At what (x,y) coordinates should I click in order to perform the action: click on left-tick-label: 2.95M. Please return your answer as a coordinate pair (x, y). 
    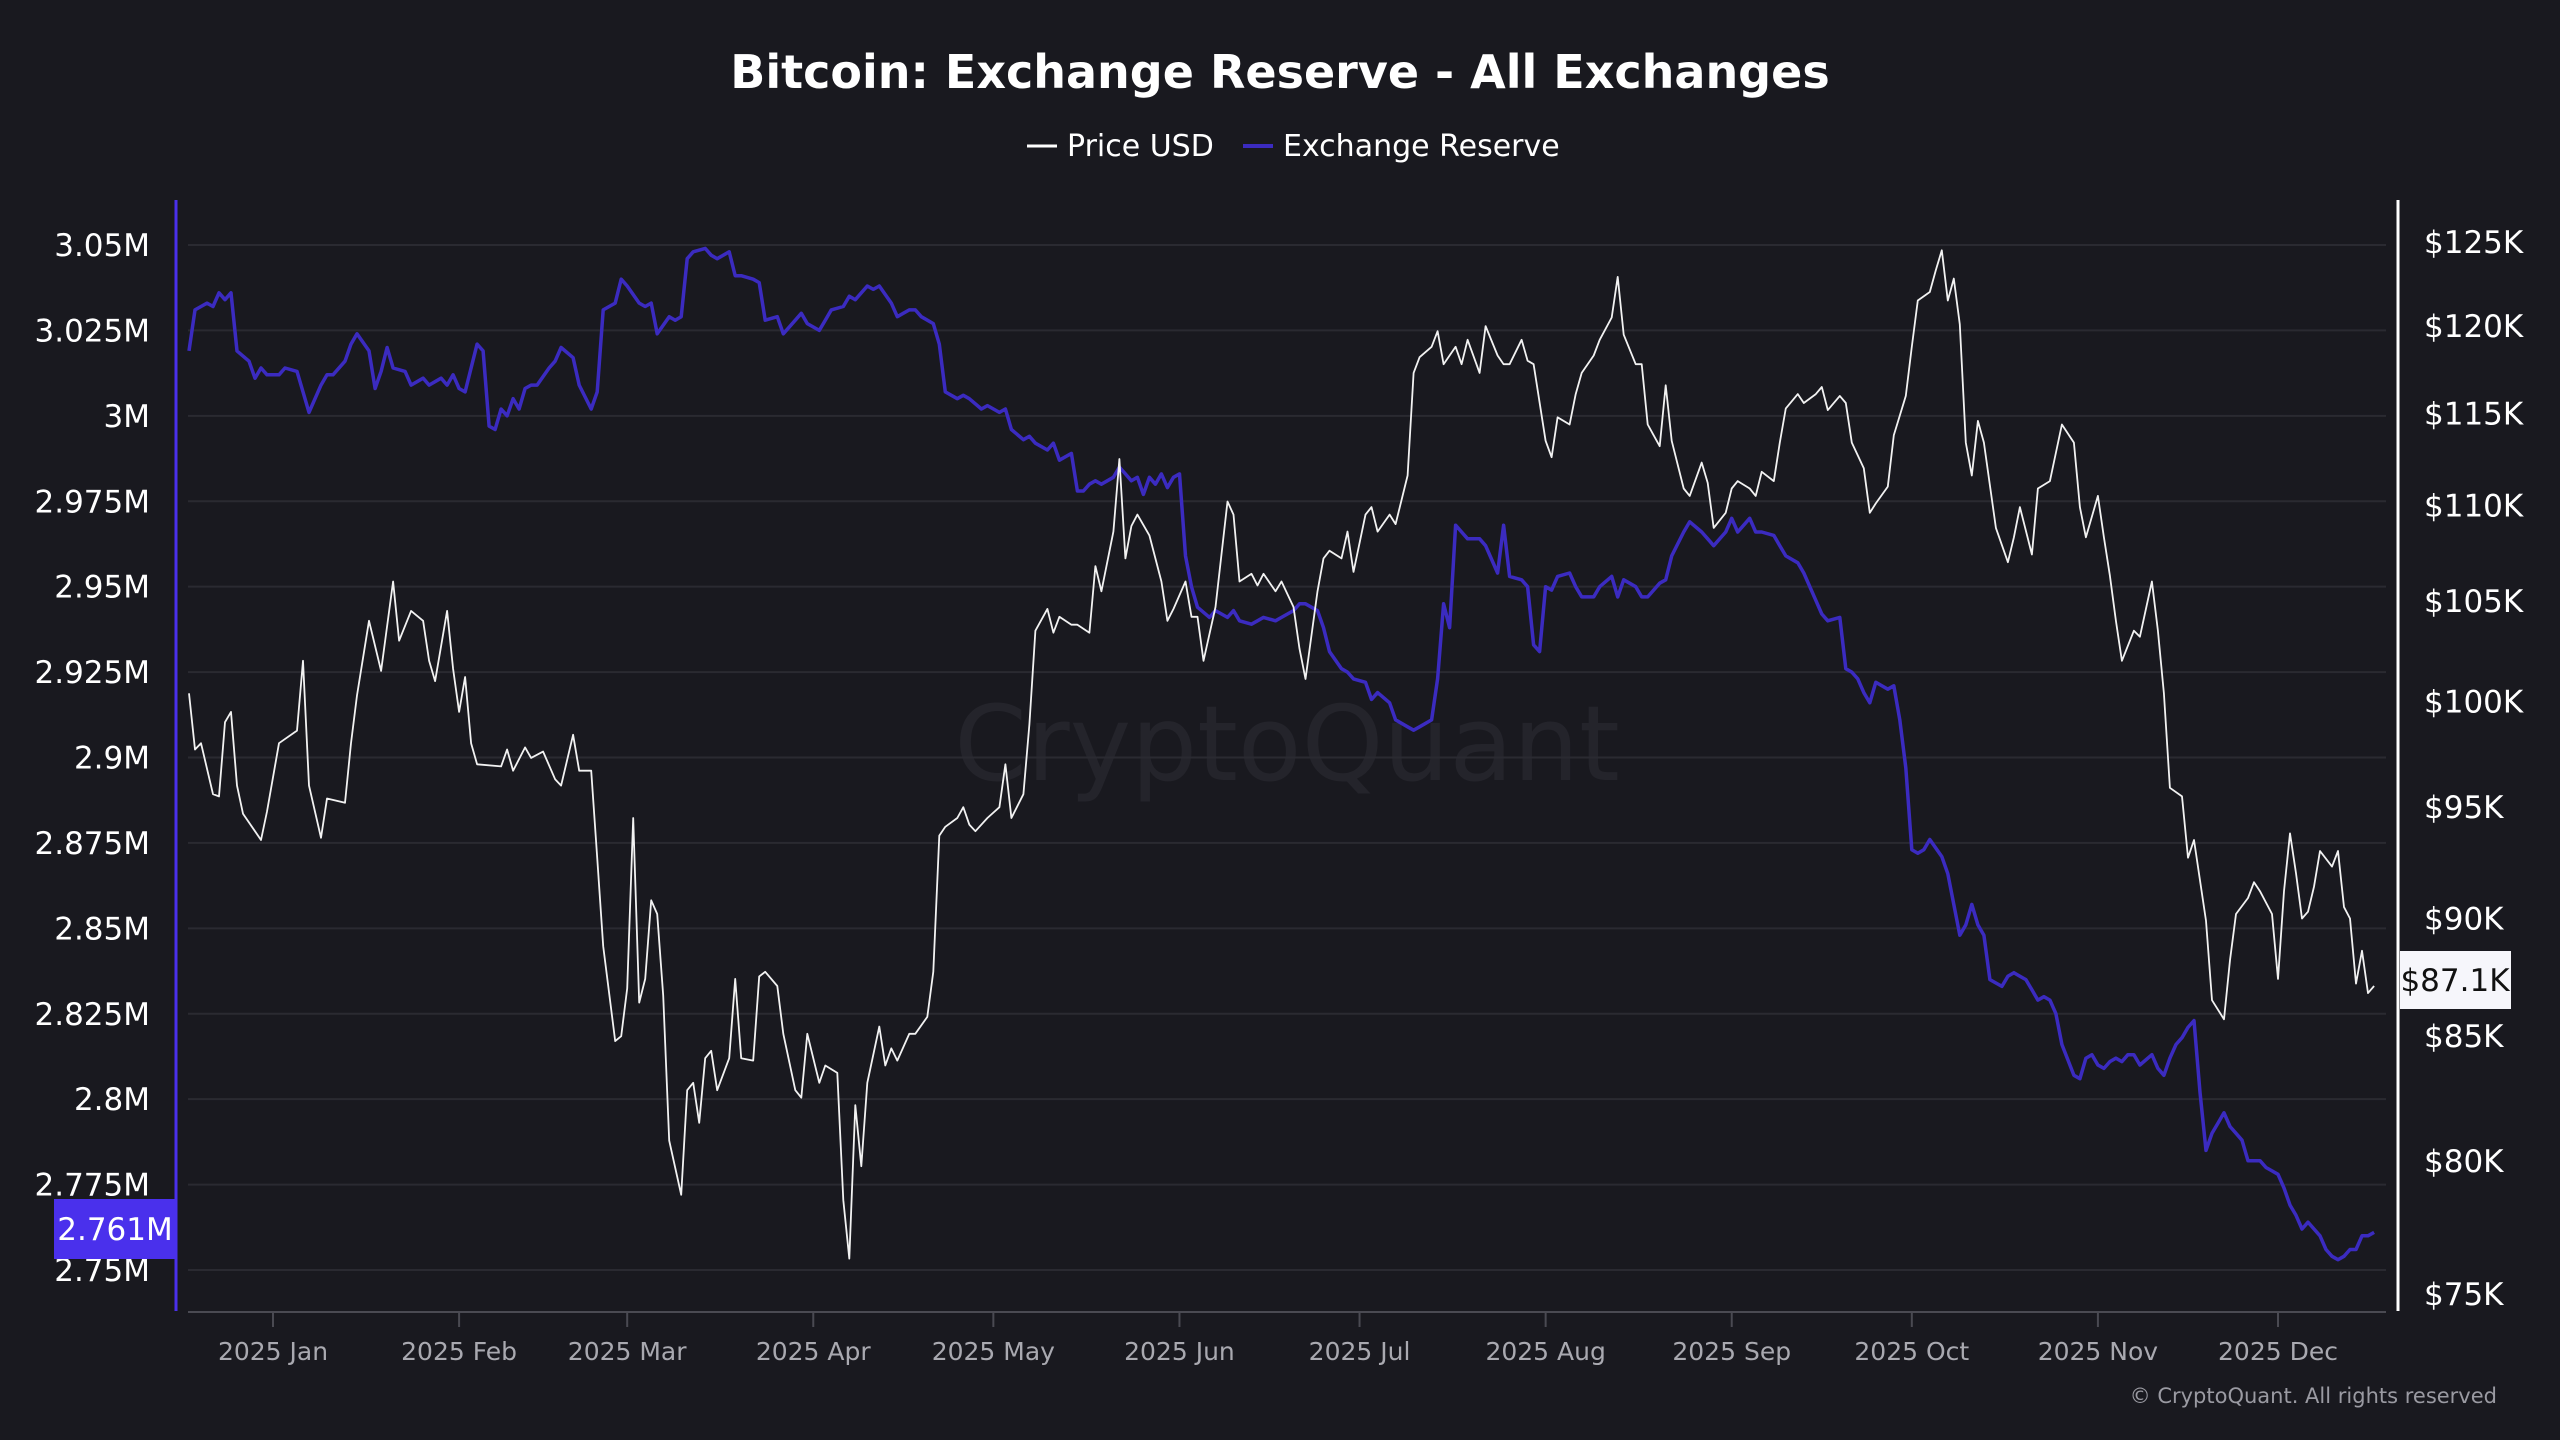
    Looking at the image, I should click on (102, 588).